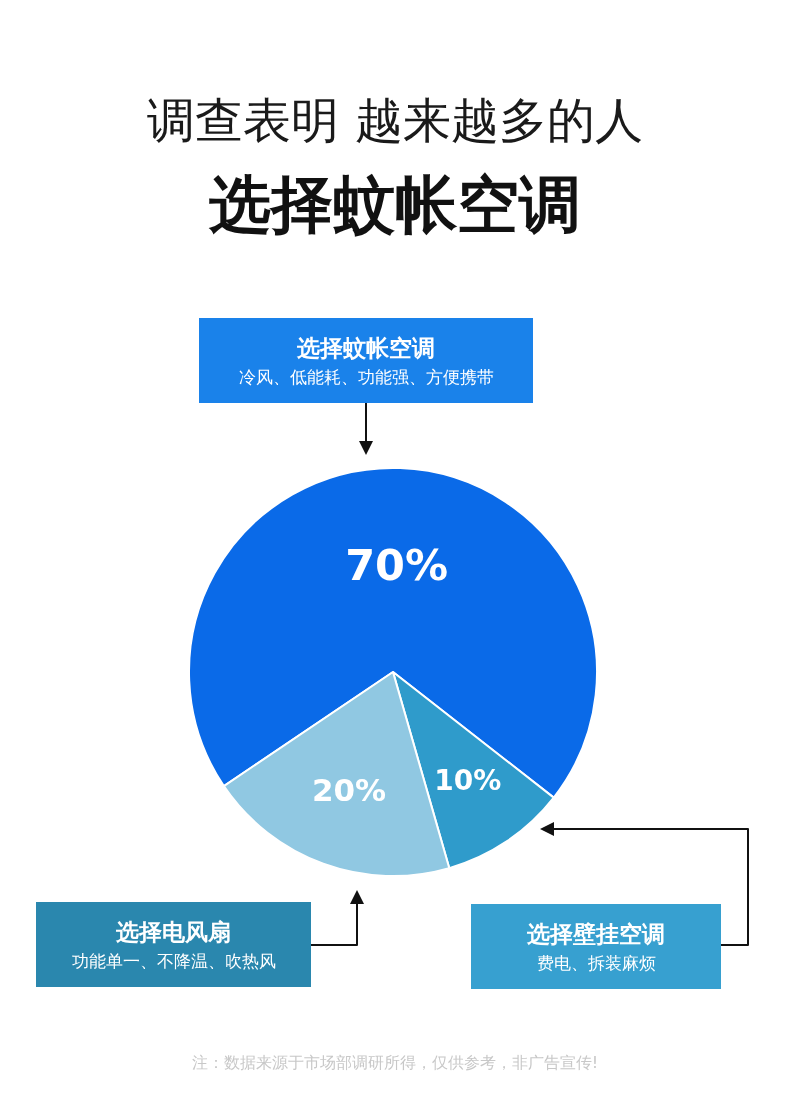  What do you see at coordinates (596, 963) in the screenshot?
I see `text: 费电、拆装麻烦` at bounding box center [596, 963].